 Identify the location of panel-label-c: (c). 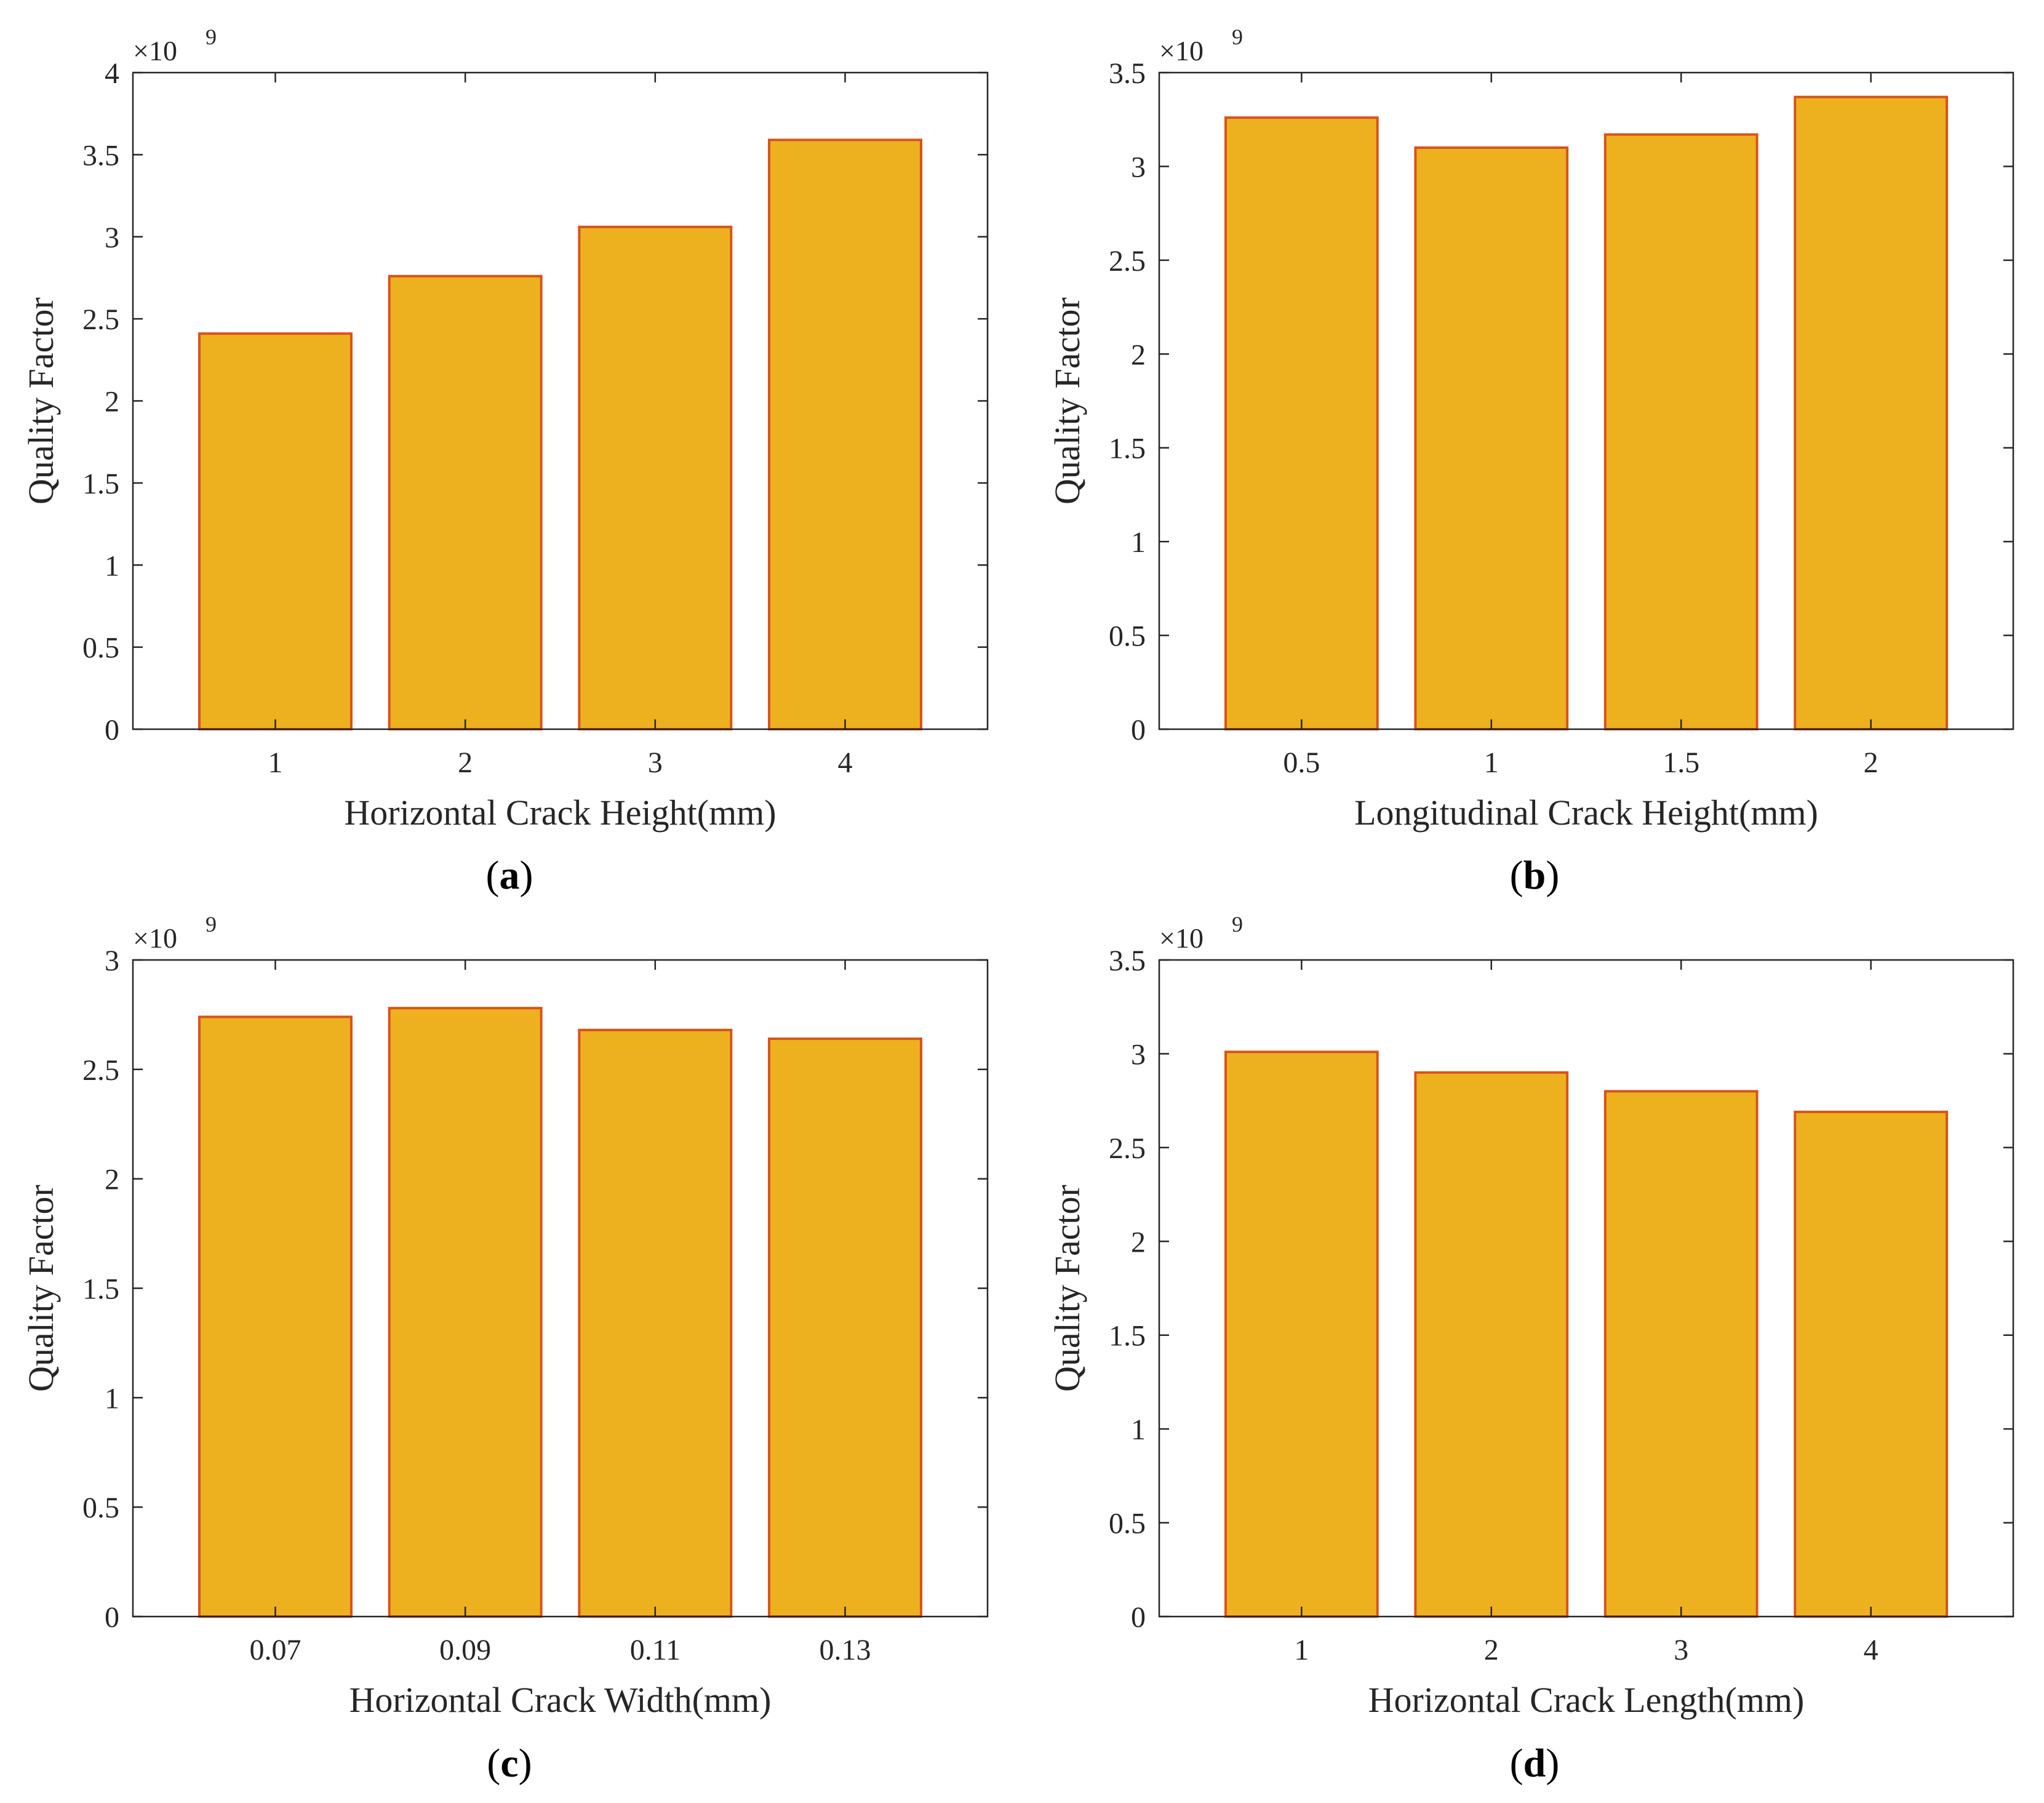
(509, 1764).